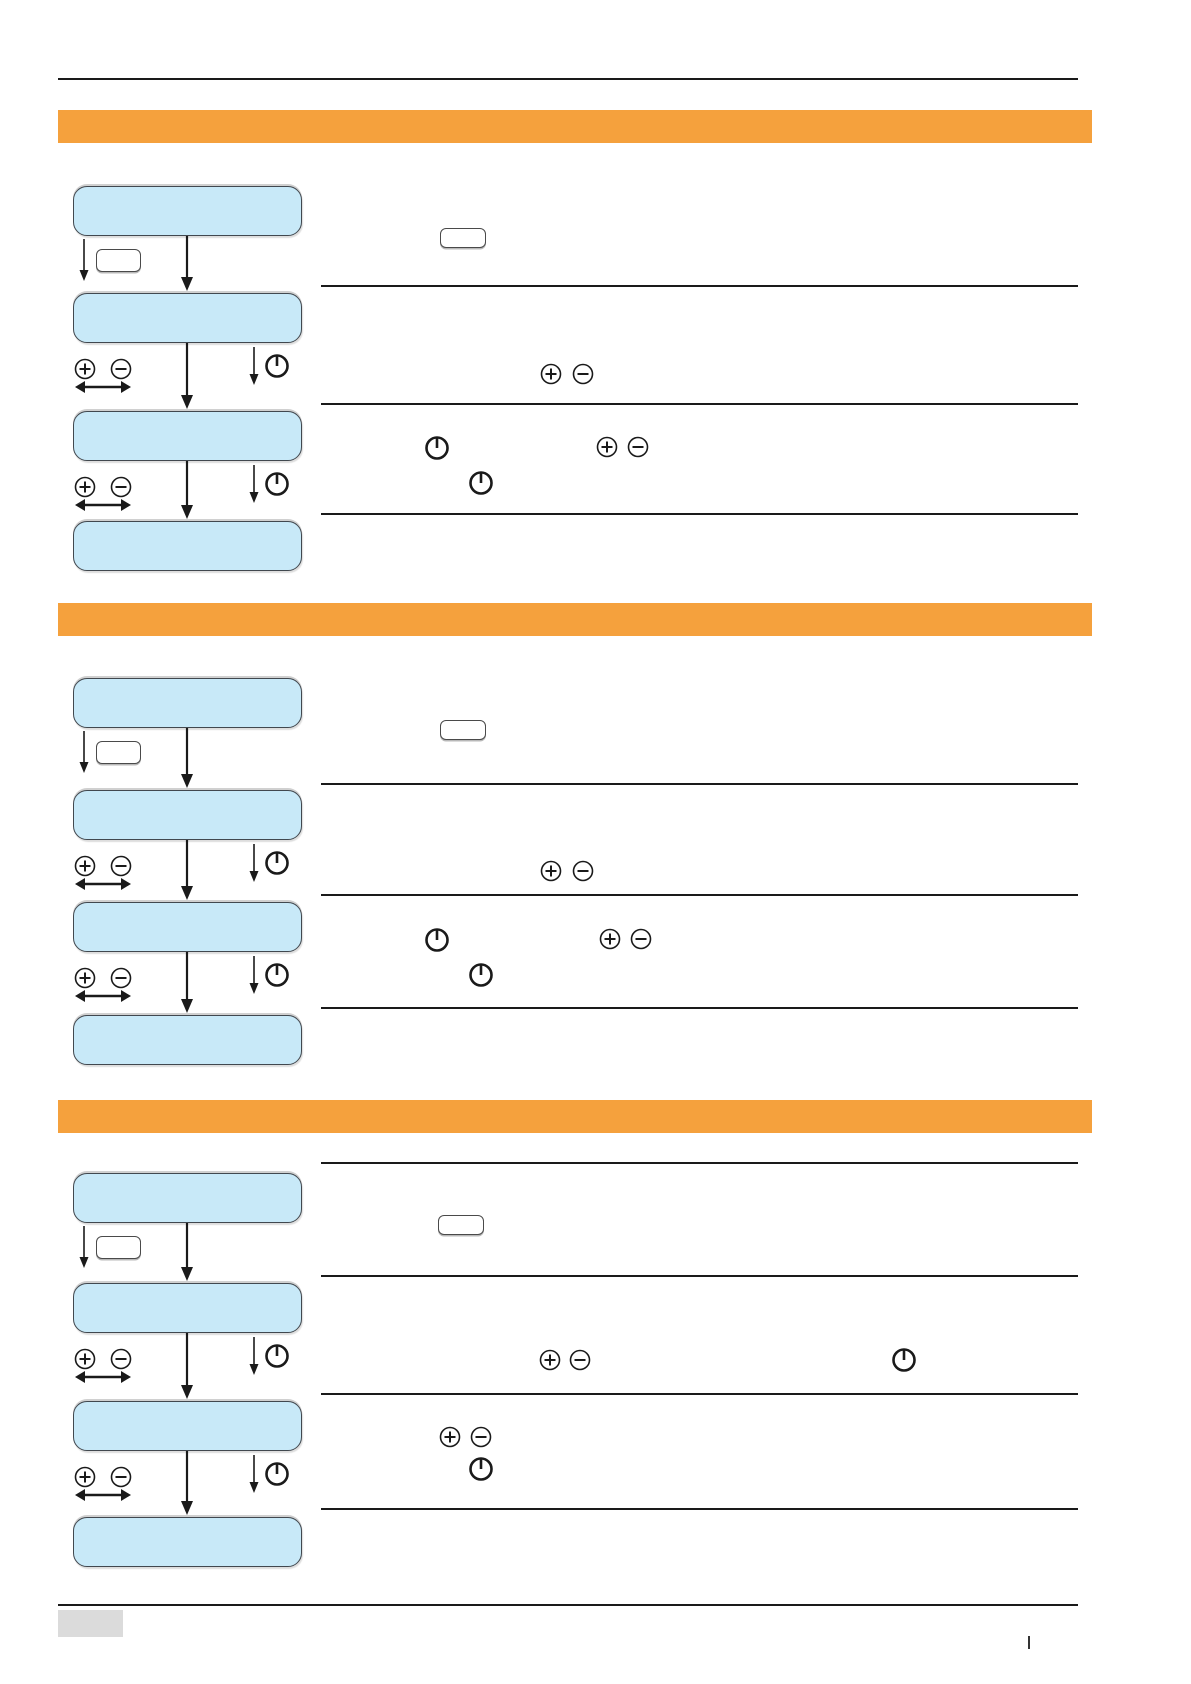  I want to click on footer-page-number-box, so click(90, 1623).